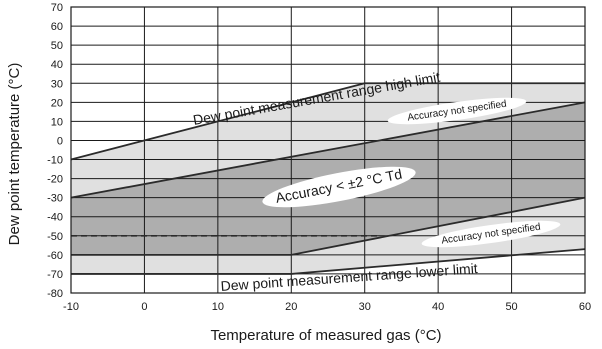  Describe the element at coordinates (218, 307) in the screenshot. I see `x-tick-label: 10` at that location.